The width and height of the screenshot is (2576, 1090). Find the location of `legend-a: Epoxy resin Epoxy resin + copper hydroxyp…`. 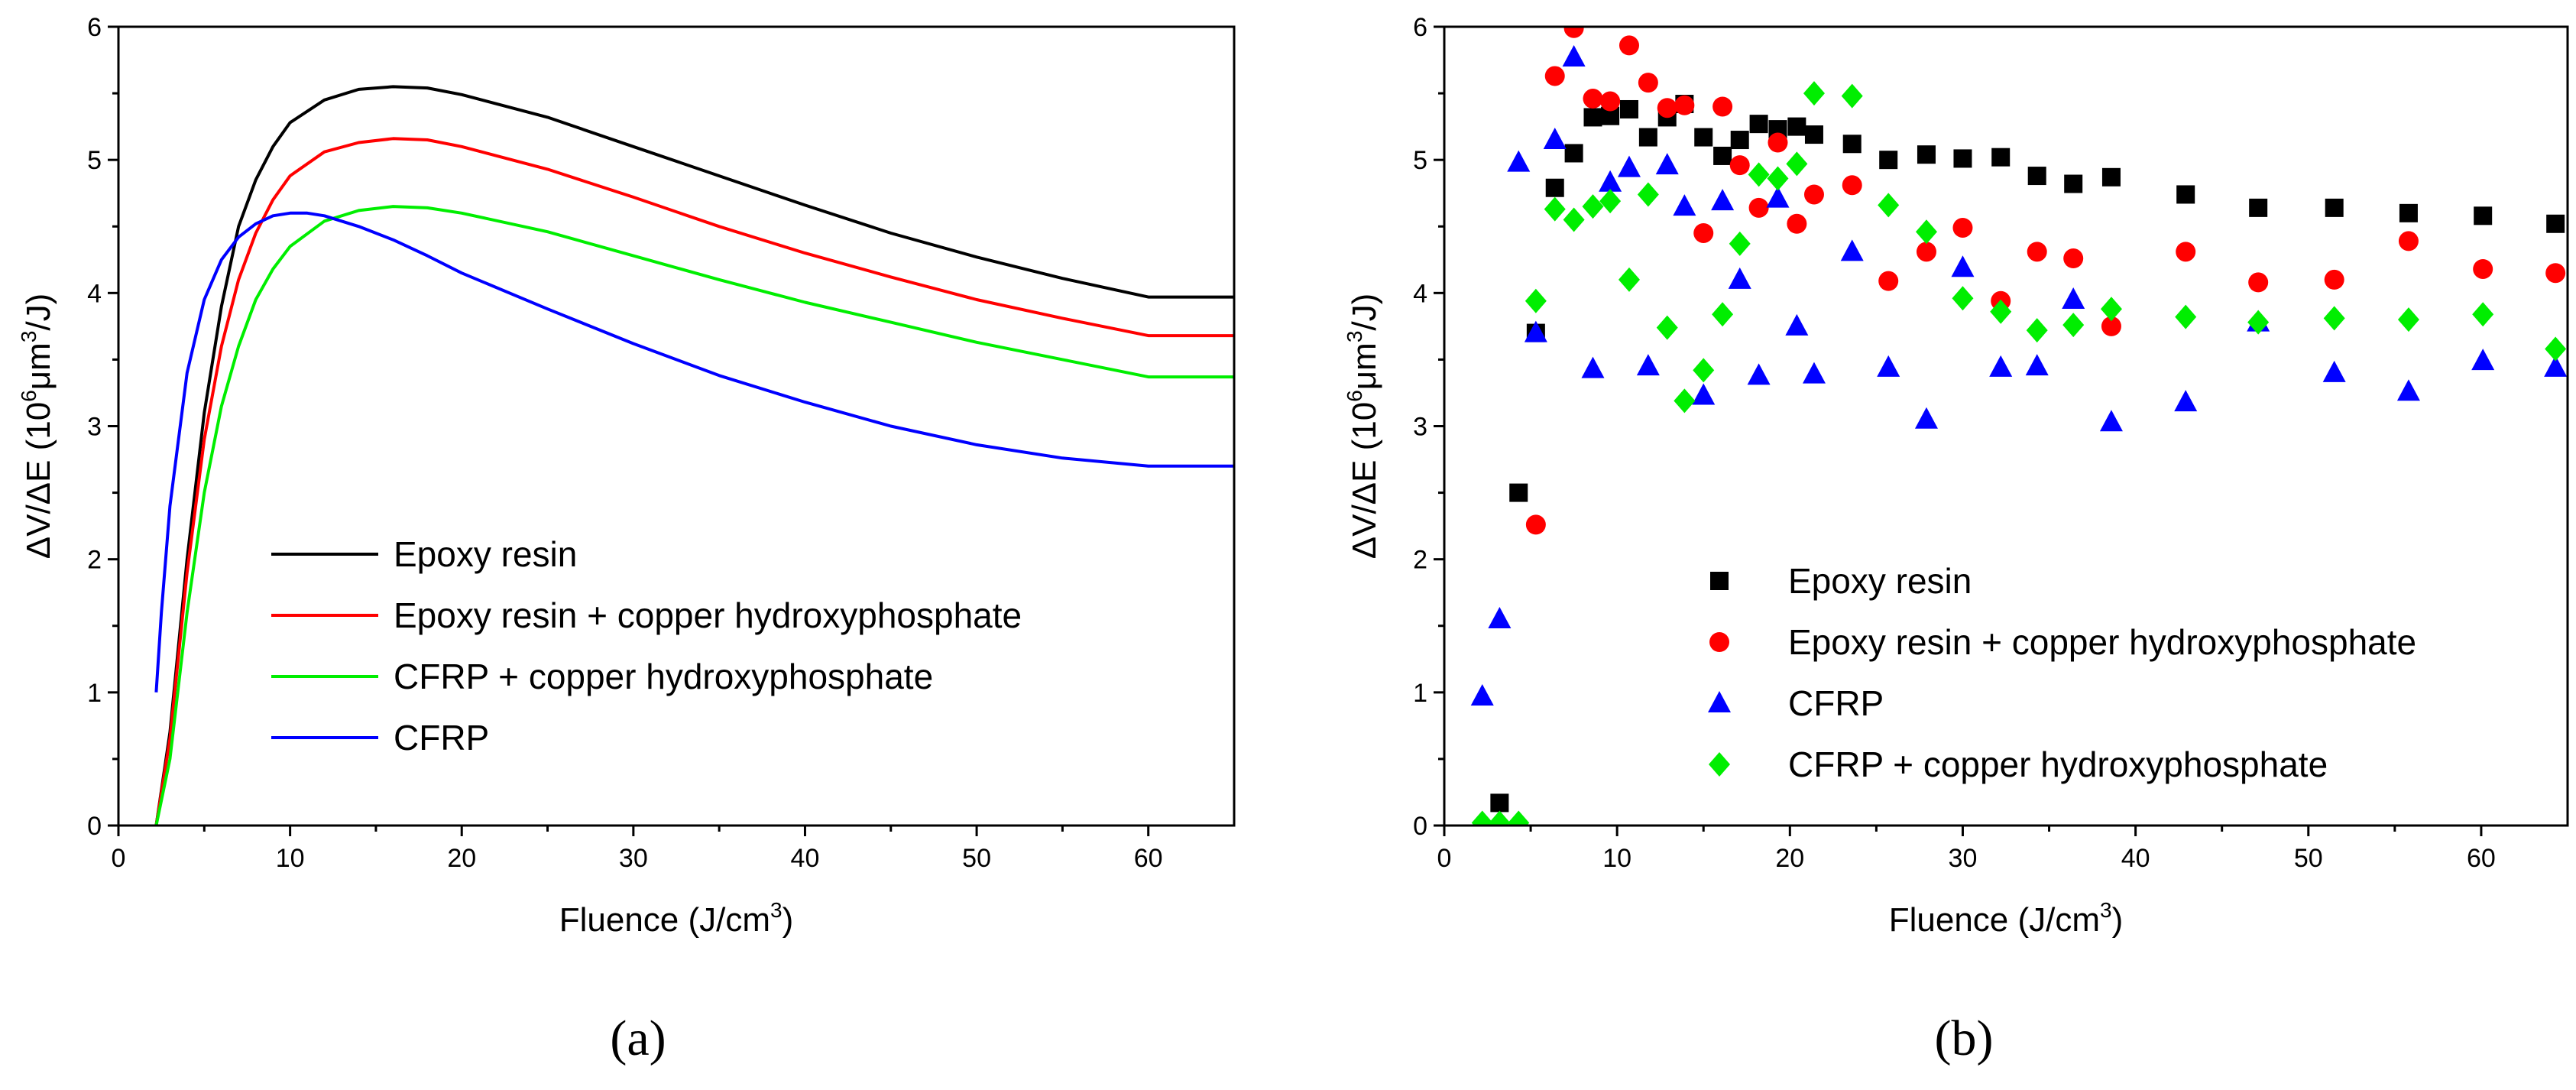

legend-a: Epoxy resin Epoxy resin + copper hydroxyp… is located at coordinates (646, 645).